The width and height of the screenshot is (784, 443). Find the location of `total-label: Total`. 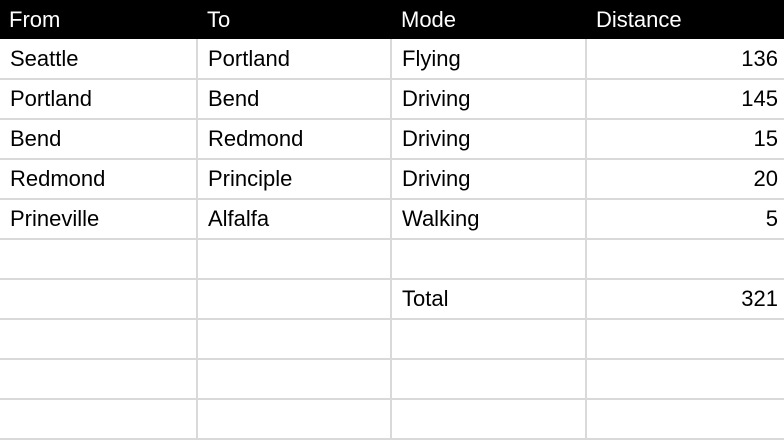

total-label: Total is located at coordinates (488, 299).